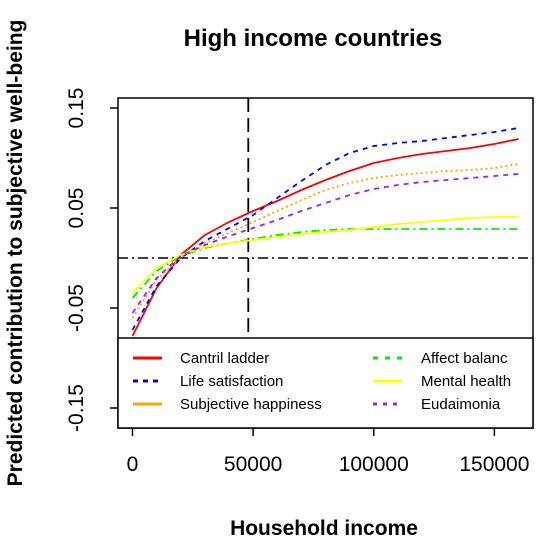 The width and height of the screenshot is (550, 548). I want to click on x-tick-label: 0, so click(133, 464).